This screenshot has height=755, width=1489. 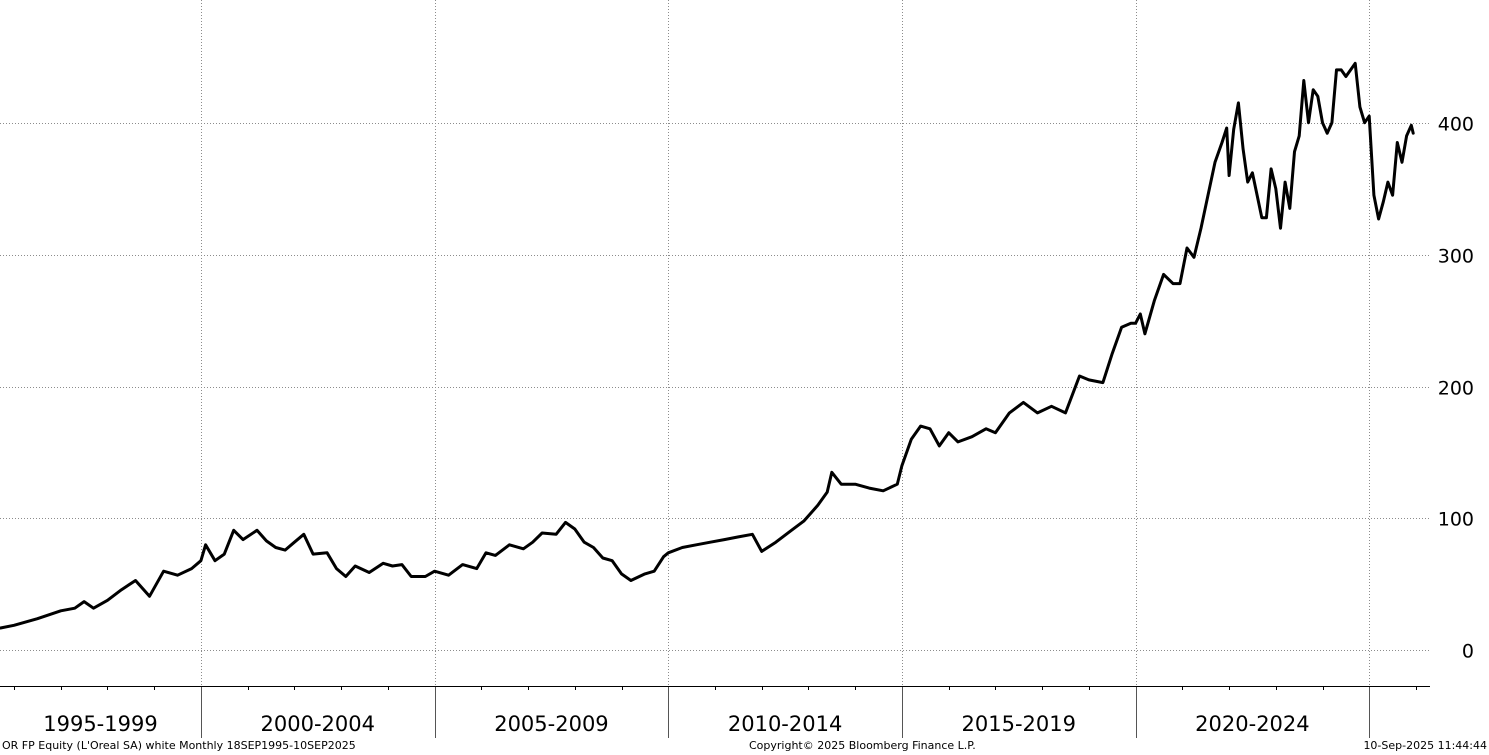 I want to click on y-tick-label: 300, so click(x=1456, y=257).